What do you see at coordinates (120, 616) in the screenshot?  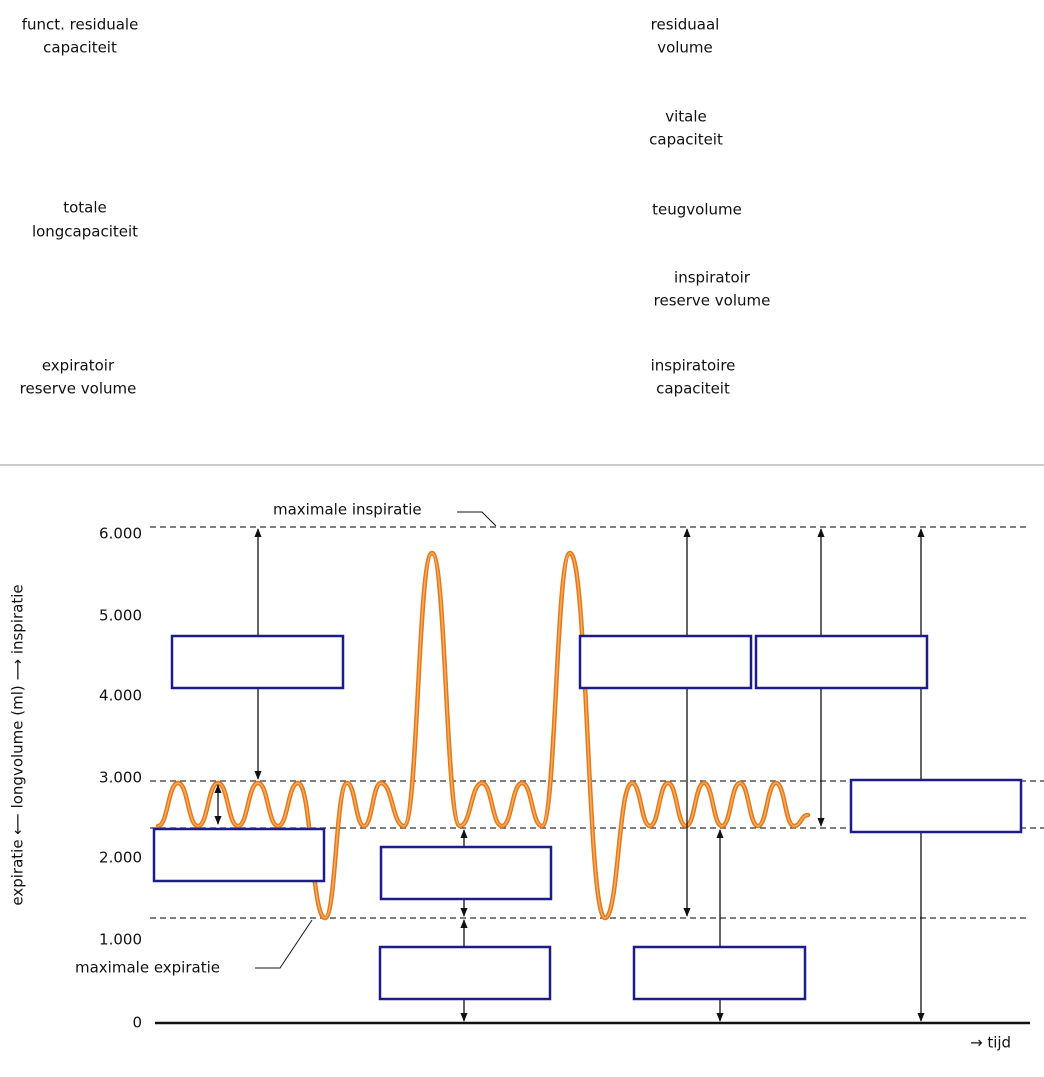 I see `y-tick-label: 5.000` at bounding box center [120, 616].